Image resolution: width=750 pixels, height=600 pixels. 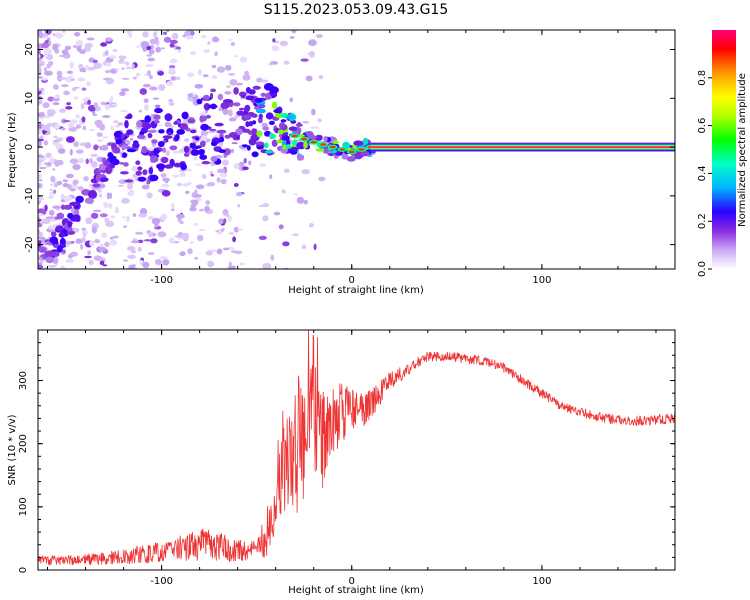 What do you see at coordinates (304, 139) in the screenshot?
I see `spectrogram-hotspot-core` at bounding box center [304, 139].